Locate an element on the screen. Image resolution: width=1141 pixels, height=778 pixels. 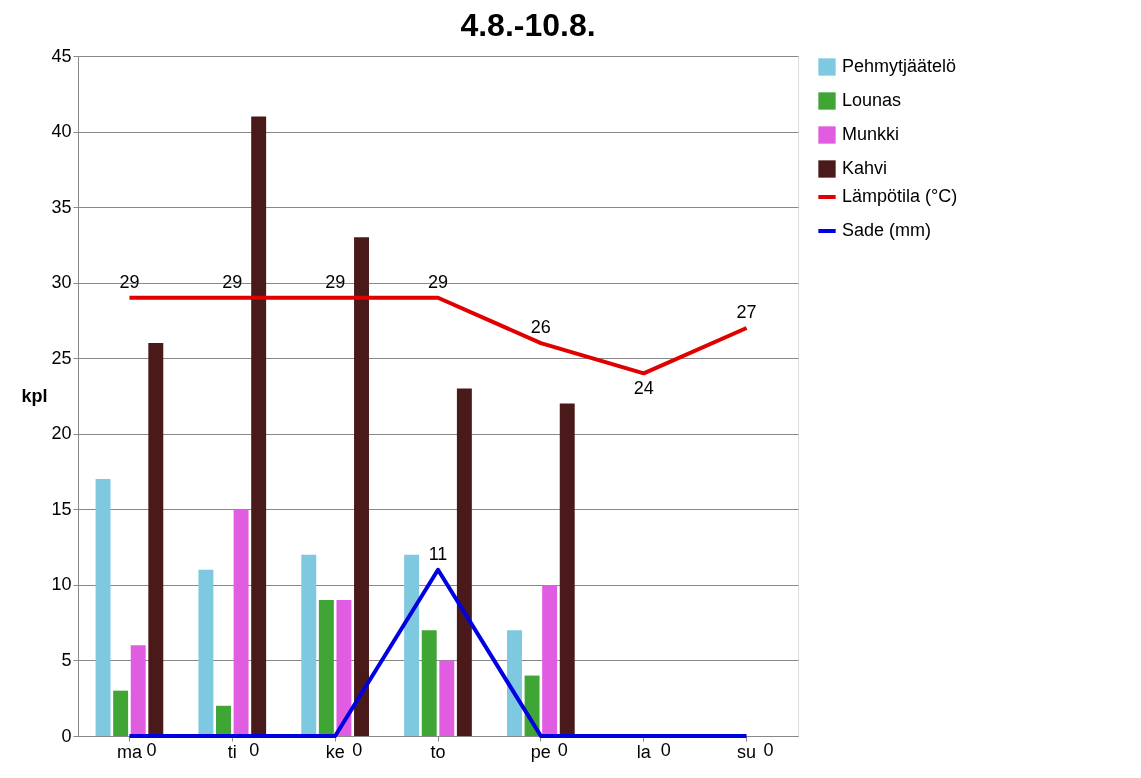
legend-label: Lämpötila (°C) is located at coordinates (900, 196).